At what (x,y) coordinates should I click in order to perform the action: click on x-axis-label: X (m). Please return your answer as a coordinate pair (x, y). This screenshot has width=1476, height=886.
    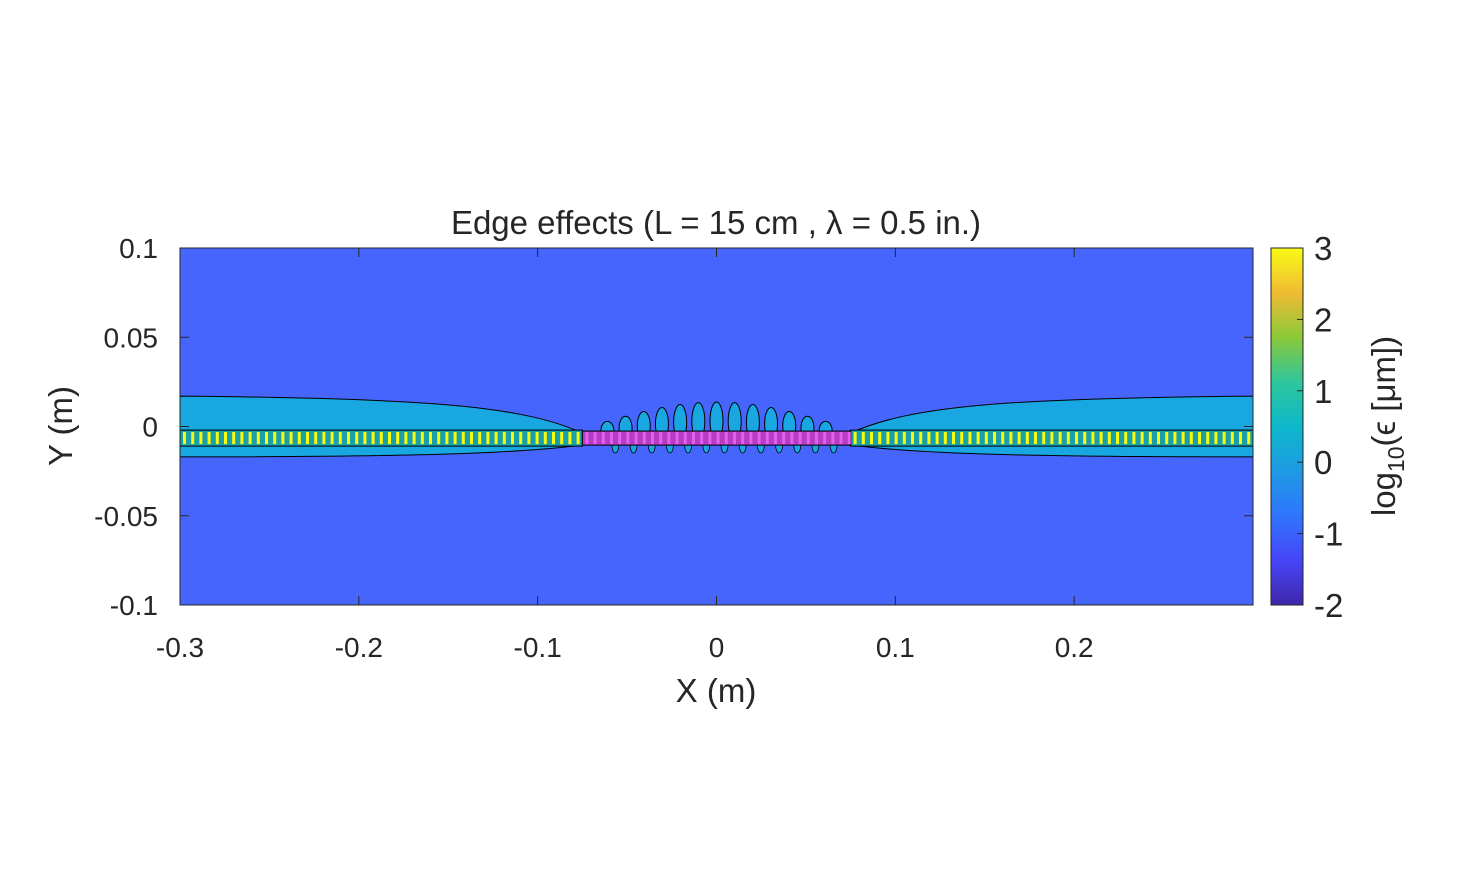
    Looking at the image, I should click on (716, 690).